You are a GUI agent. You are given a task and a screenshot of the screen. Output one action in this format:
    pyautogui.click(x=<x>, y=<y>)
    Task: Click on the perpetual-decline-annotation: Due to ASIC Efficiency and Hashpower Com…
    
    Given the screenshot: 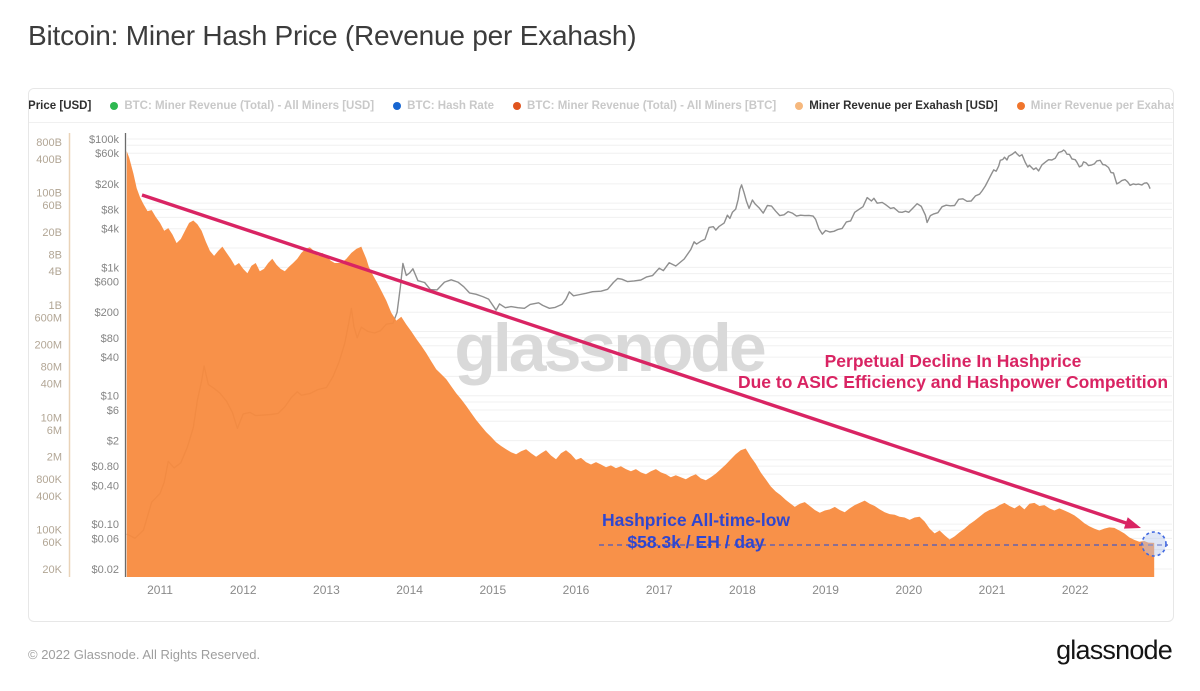 What is the action you would take?
    pyautogui.click(x=953, y=382)
    